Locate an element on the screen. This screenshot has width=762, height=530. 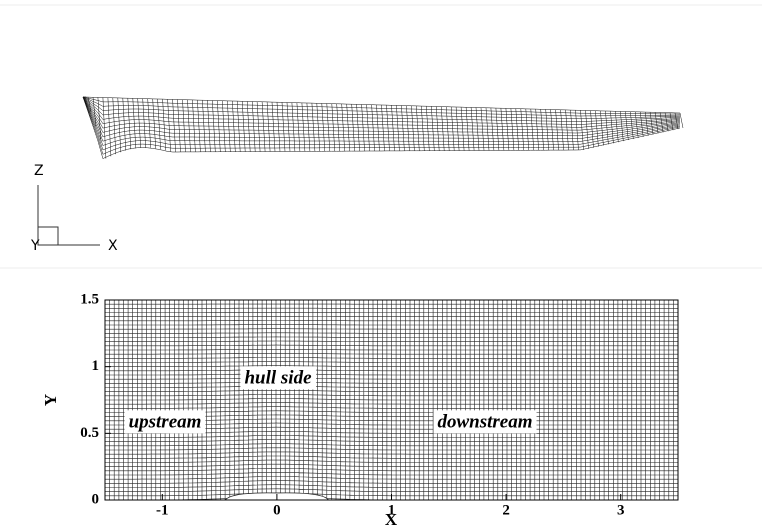
annotation: upstream is located at coordinates (165, 421).